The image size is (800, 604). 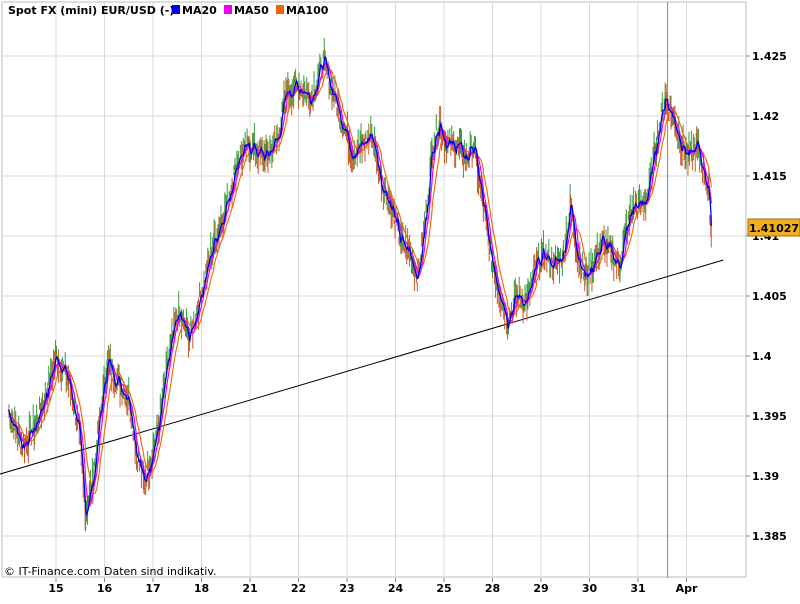 I want to click on x-tick-label: 28, so click(x=492, y=588).